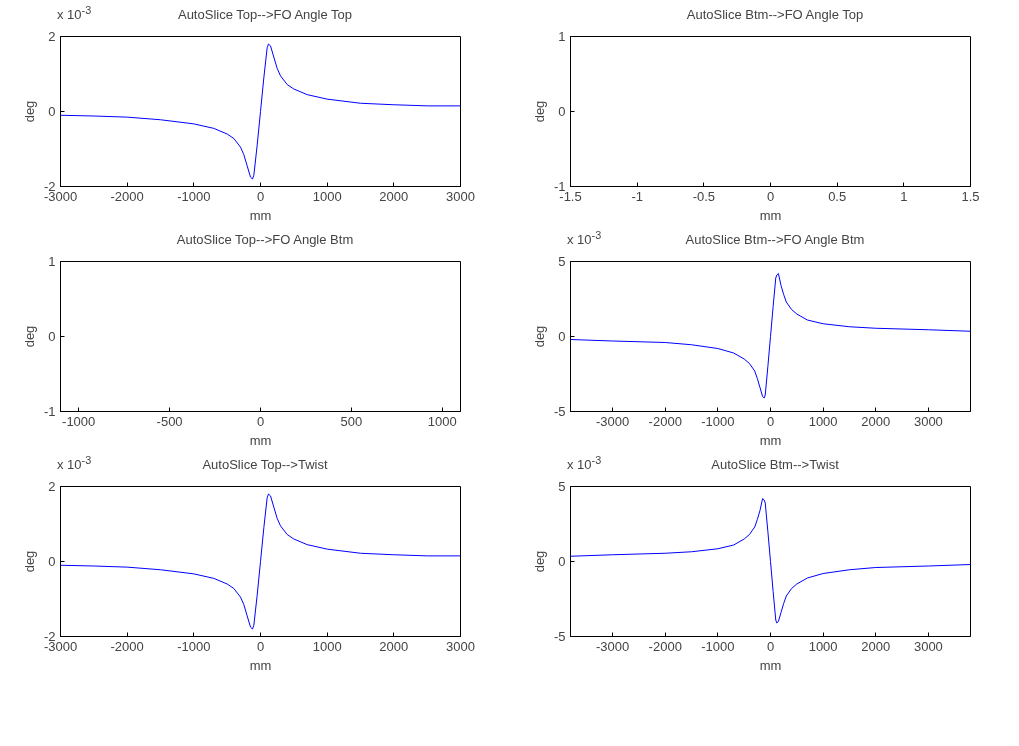 Image resolution: width=1019 pixels, height=746 pixels. Describe the element at coordinates (904, 196) in the screenshot. I see `x-tick-label: 1` at that location.